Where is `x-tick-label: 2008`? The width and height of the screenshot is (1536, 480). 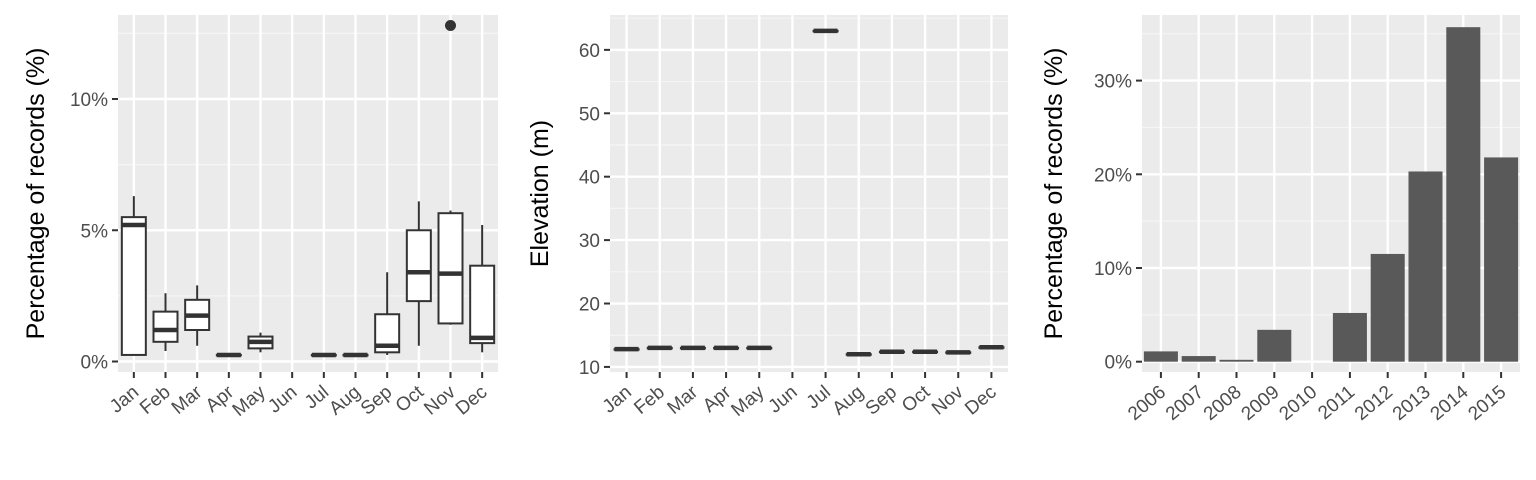
x-tick-label: 2008 is located at coordinates (1223, 403).